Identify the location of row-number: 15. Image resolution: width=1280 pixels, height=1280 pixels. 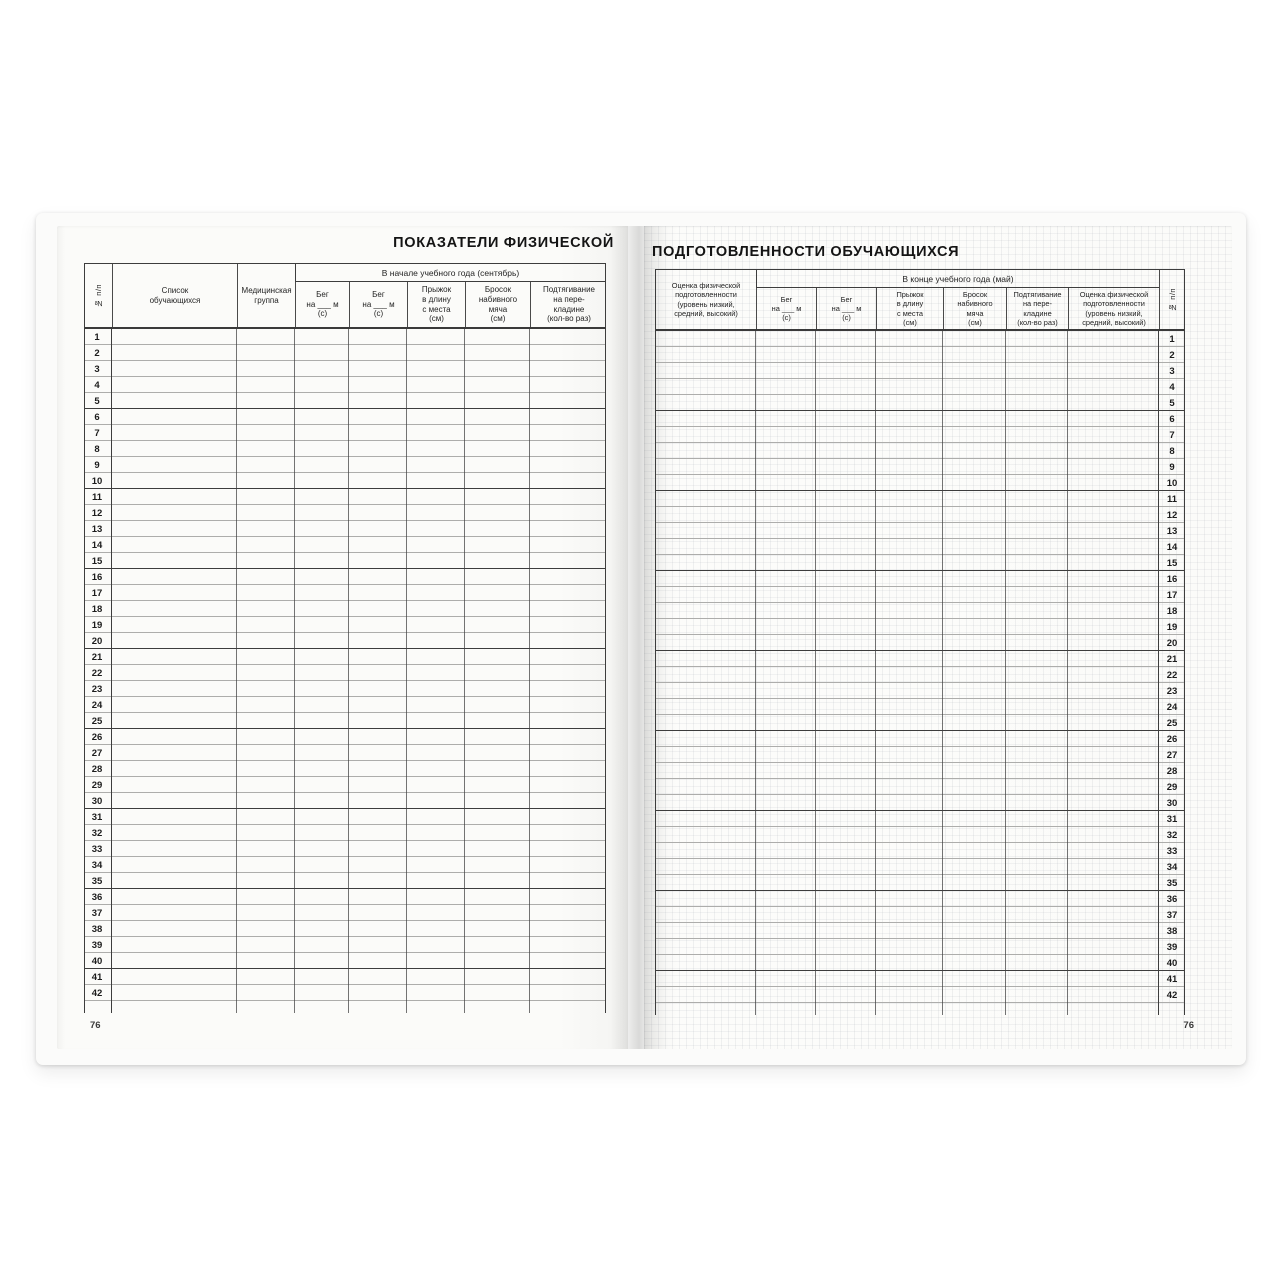
(1172, 563).